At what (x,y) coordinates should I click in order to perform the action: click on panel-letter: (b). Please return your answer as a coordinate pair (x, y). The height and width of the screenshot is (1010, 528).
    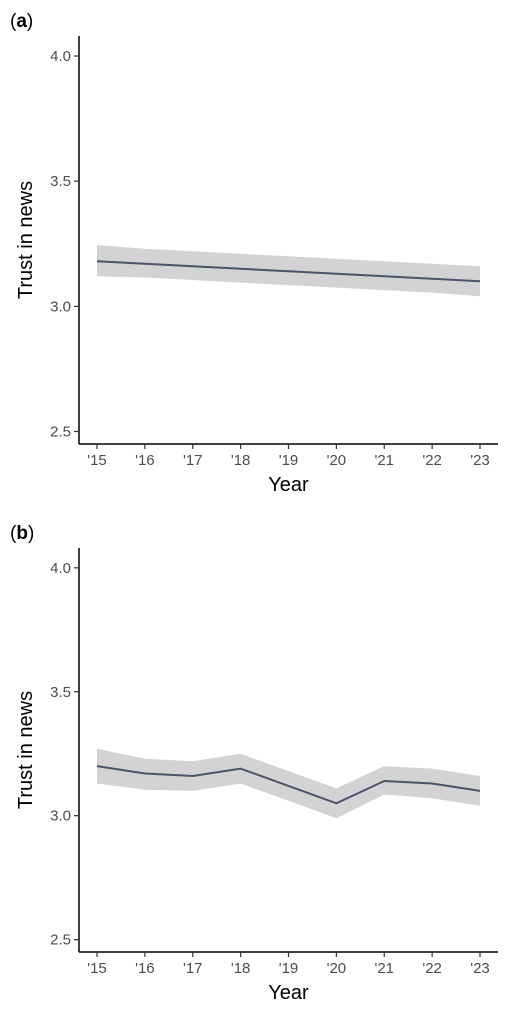
    Looking at the image, I should click on (22, 533).